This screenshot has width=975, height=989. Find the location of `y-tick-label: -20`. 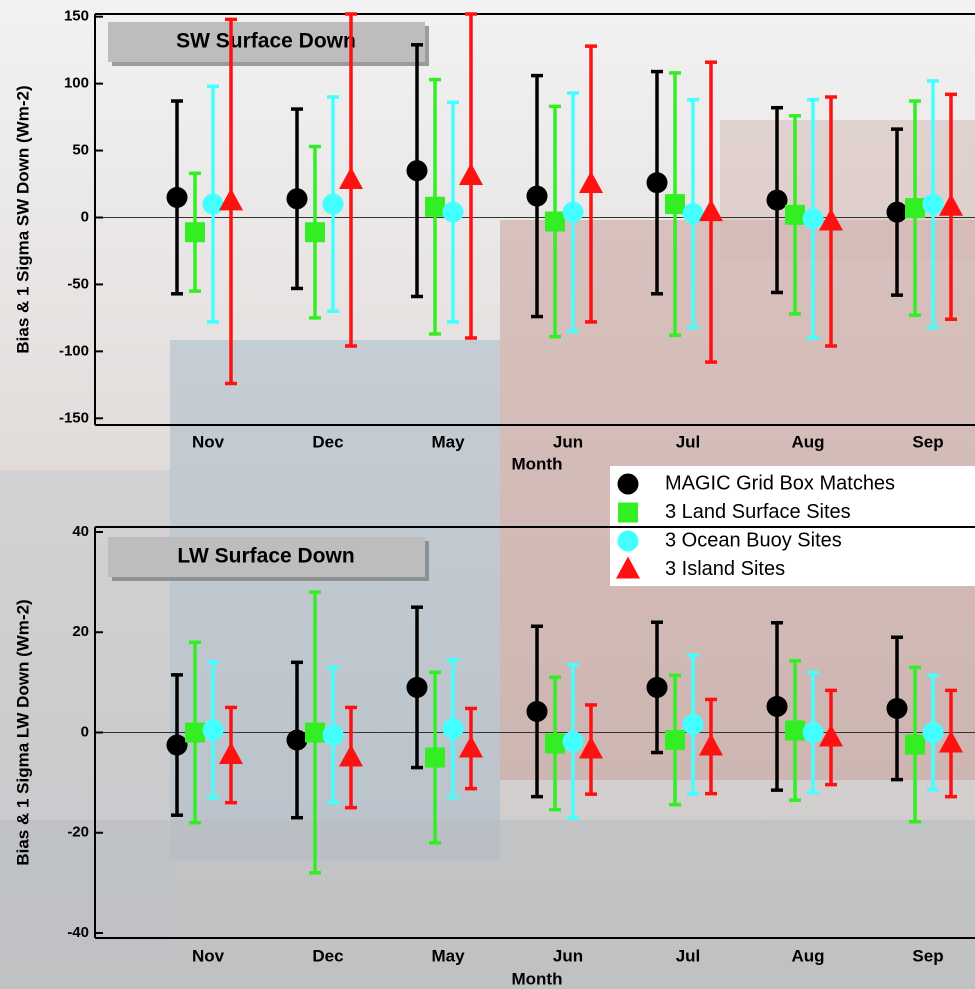

y-tick-label: -20 is located at coordinates (78, 832).